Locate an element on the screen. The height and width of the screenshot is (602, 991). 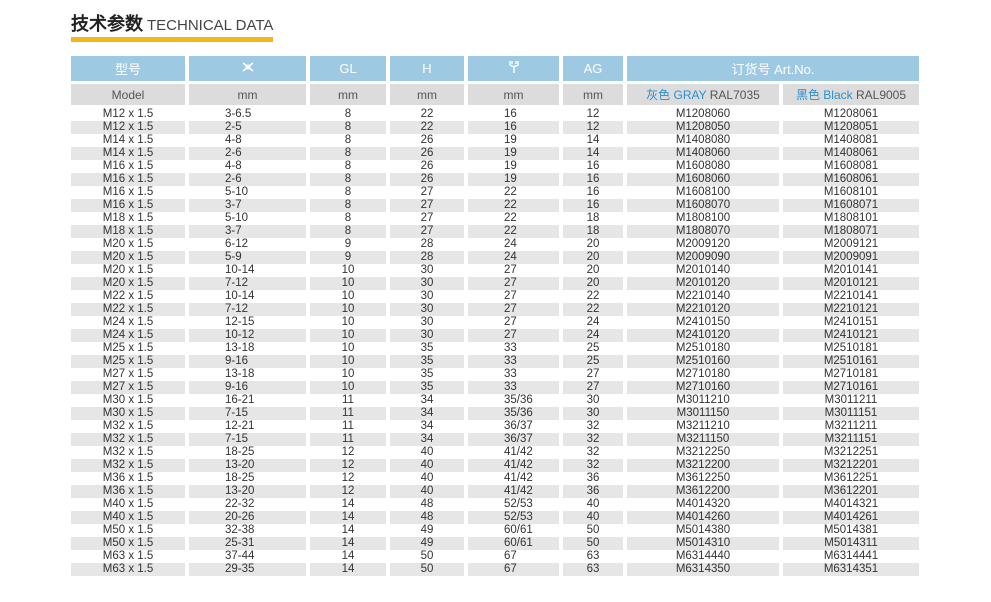
cell-ag: 20 is located at coordinates (593, 244).